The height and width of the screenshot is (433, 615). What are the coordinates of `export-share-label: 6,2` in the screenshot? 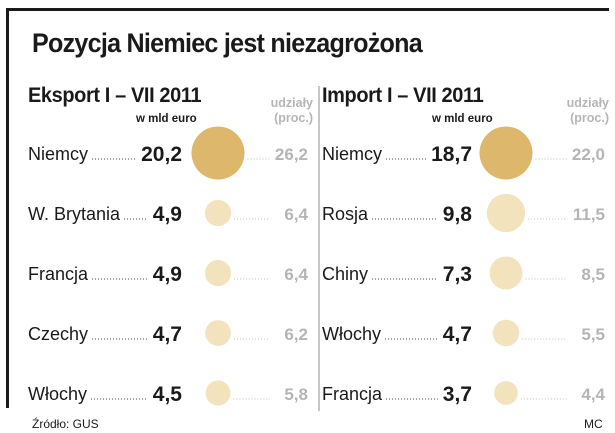 It's located at (296, 334).